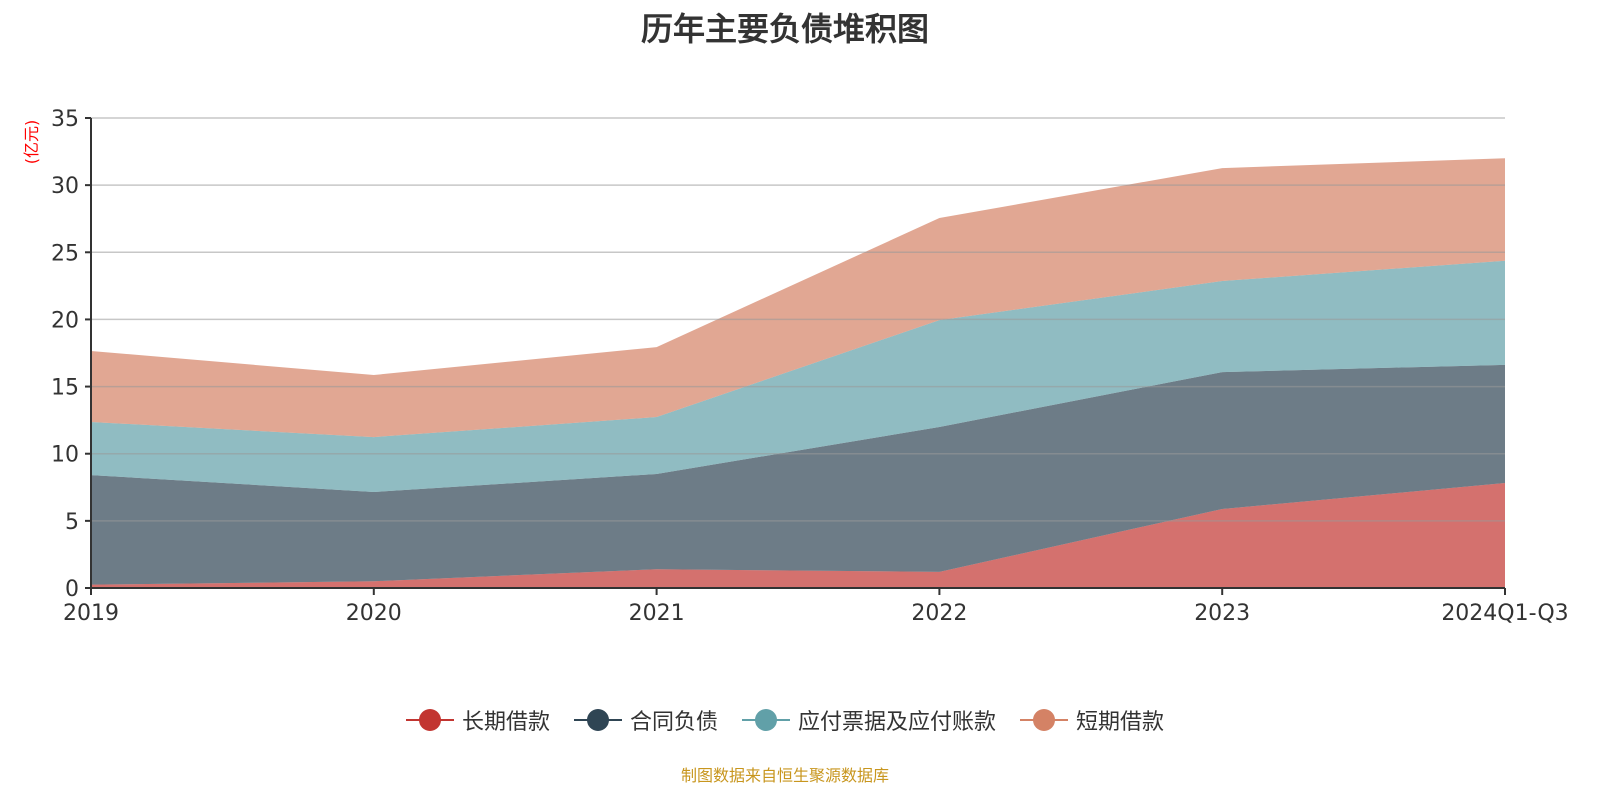  I want to click on legend-item: 合同负债, so click(645, 720).